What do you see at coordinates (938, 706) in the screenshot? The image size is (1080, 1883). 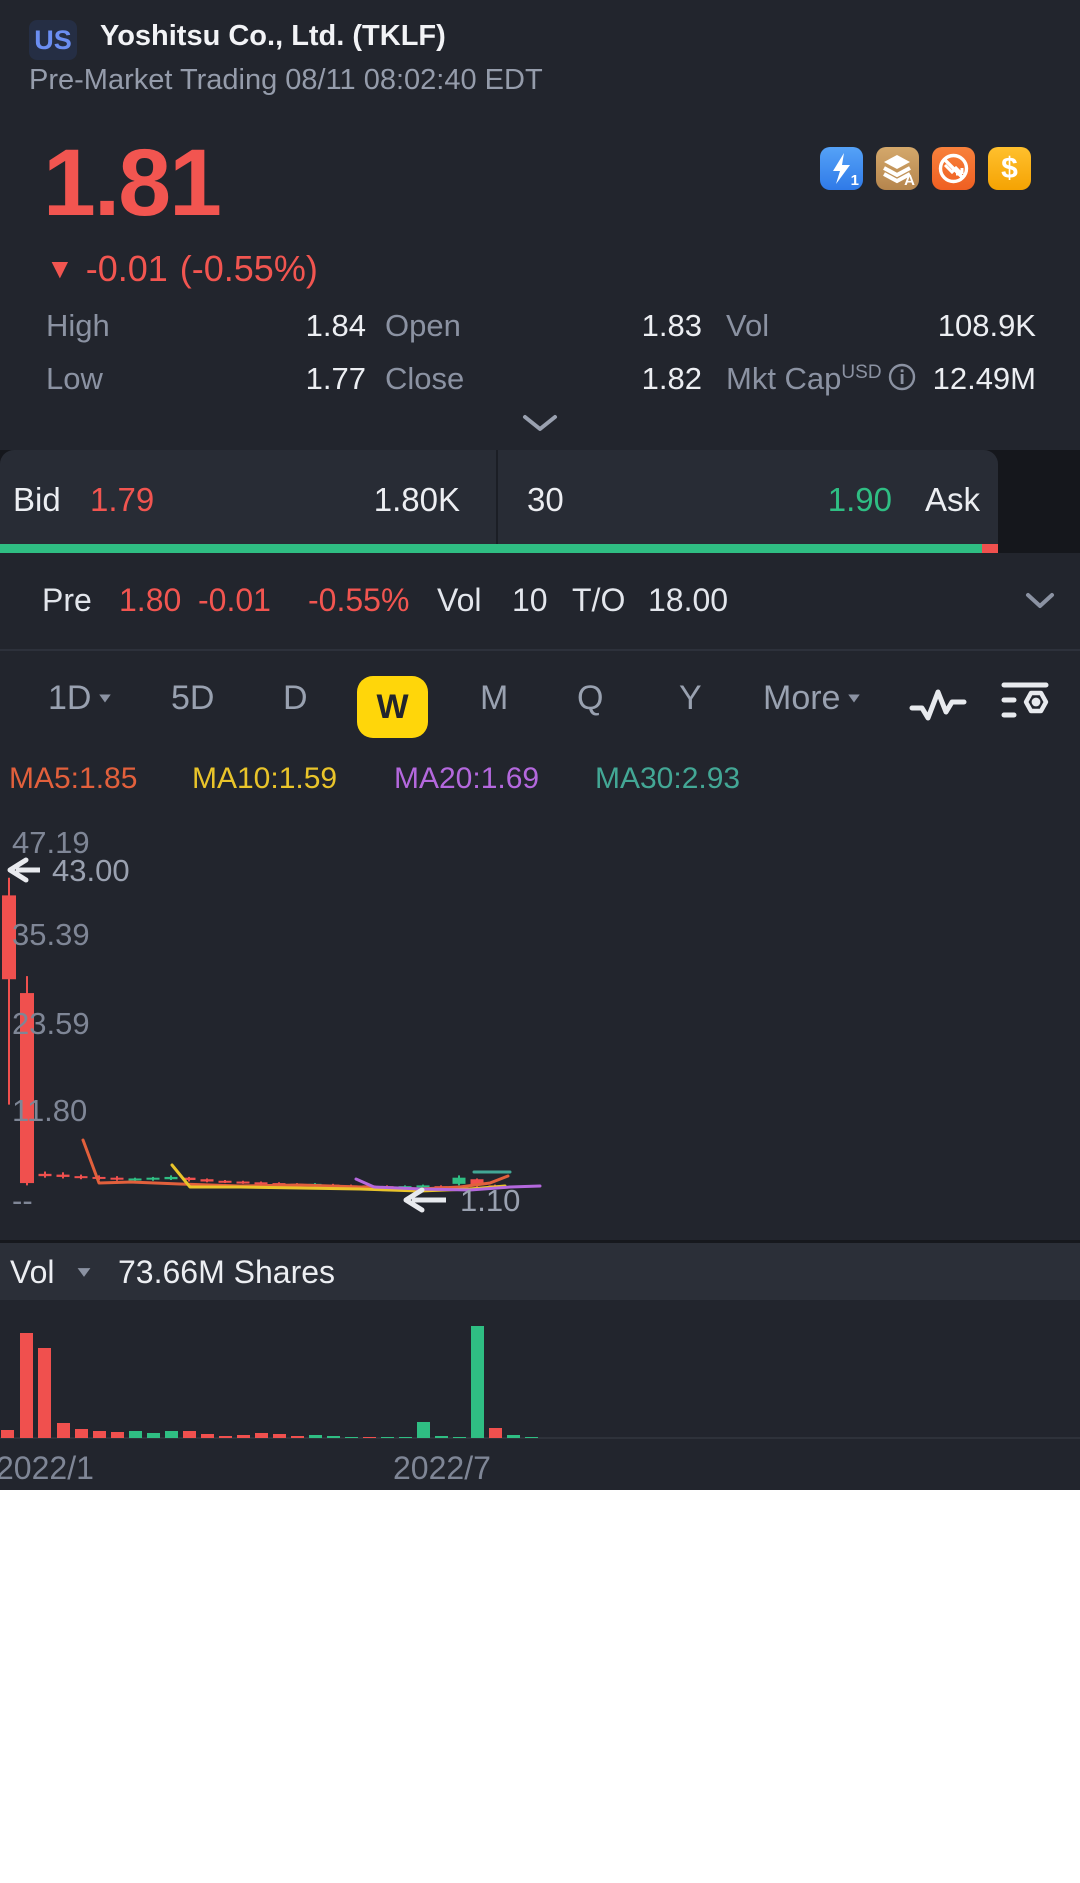 I see `line-chart-icon` at bounding box center [938, 706].